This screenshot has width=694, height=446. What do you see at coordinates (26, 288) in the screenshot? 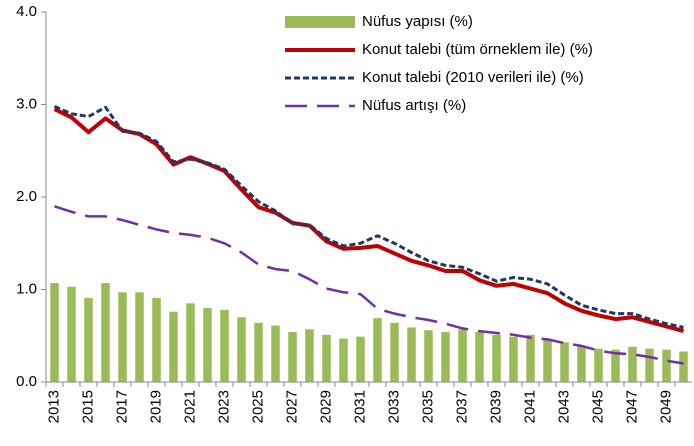
I see `y-tick-label: 1.0` at bounding box center [26, 288].